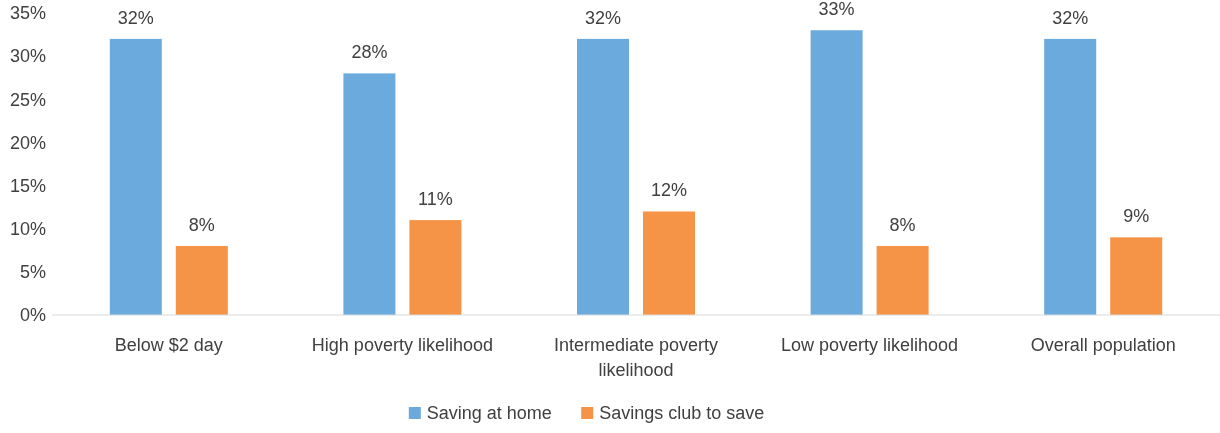 The image size is (1220, 433). What do you see at coordinates (32, 272) in the screenshot?
I see `y-tick-label: 5%` at bounding box center [32, 272].